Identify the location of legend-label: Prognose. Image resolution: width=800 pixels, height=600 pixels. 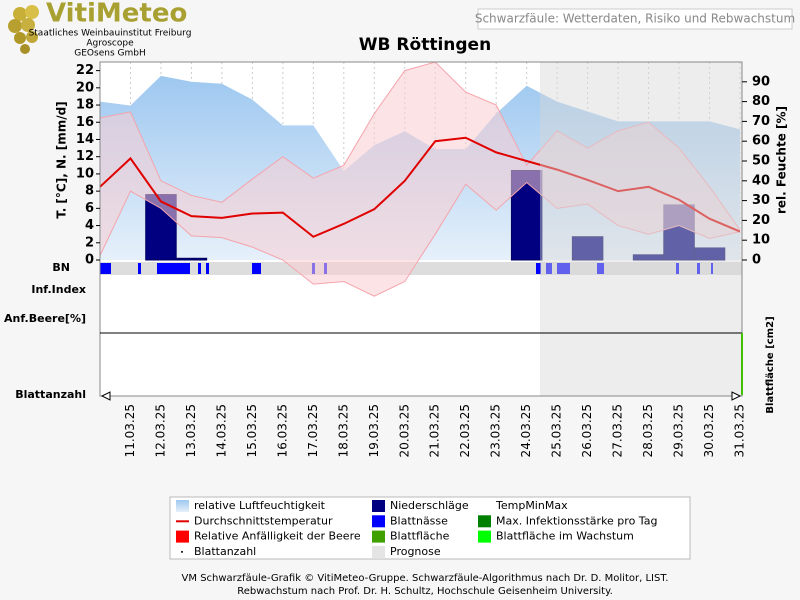
(415, 551).